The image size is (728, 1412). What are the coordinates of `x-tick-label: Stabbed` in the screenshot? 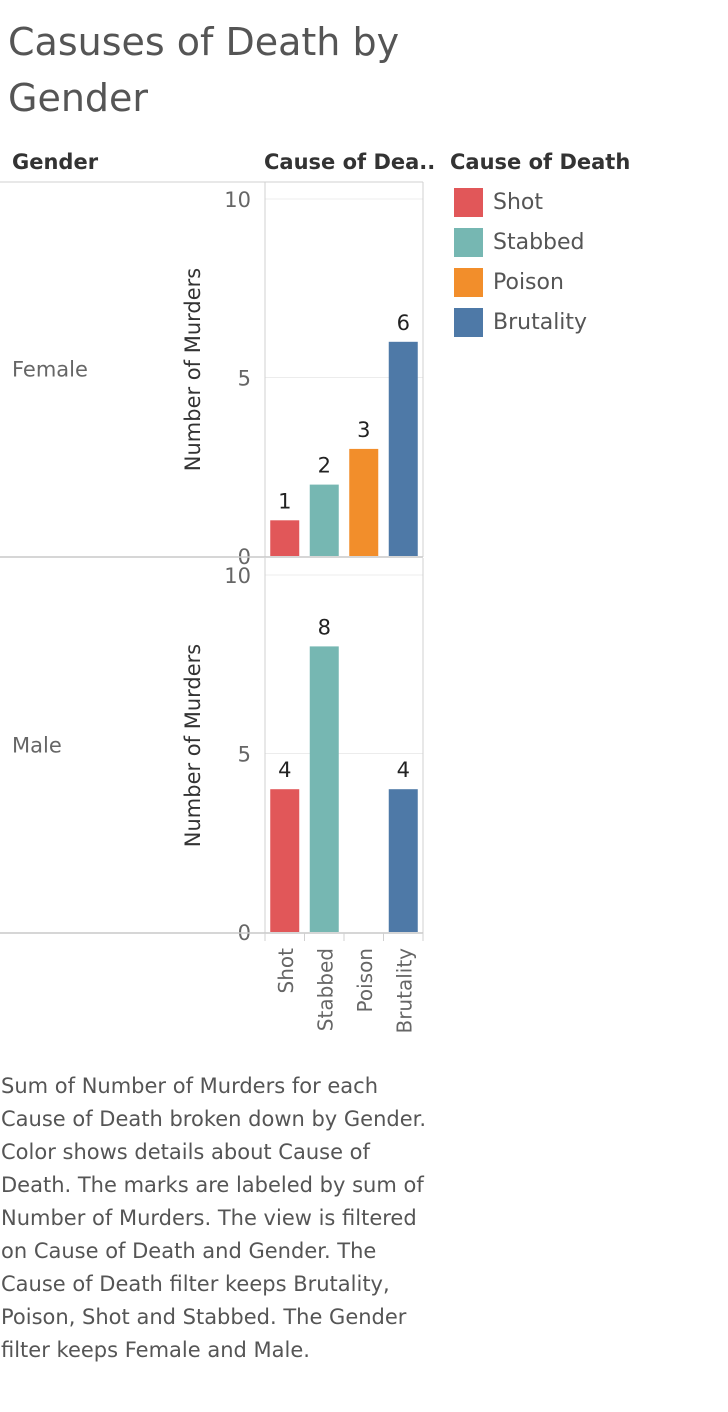 It's located at (325, 989).